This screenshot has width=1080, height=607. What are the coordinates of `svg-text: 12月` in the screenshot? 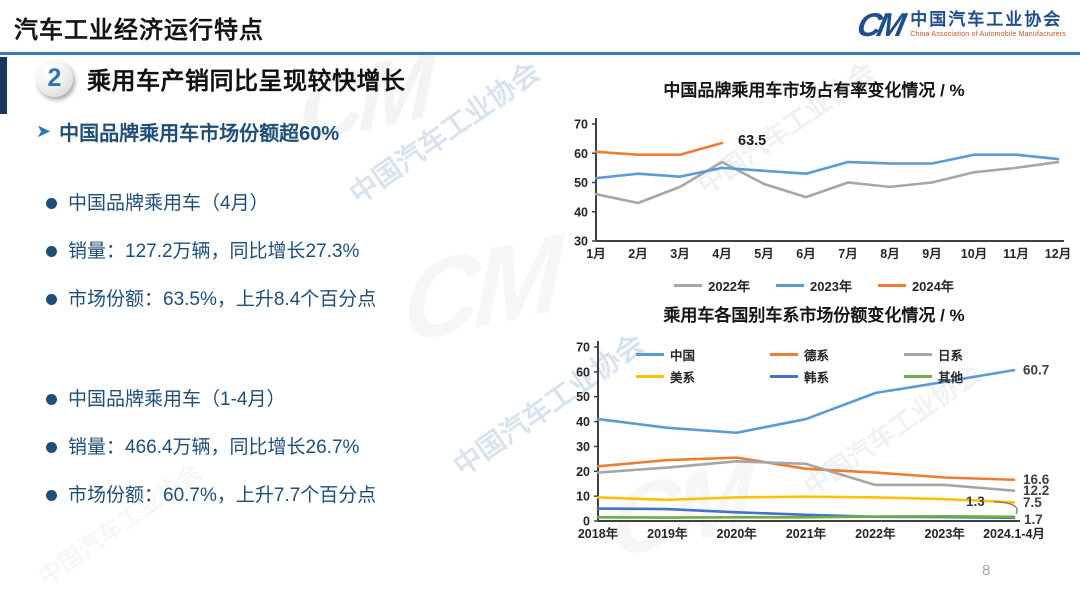 It's located at (1058, 254).